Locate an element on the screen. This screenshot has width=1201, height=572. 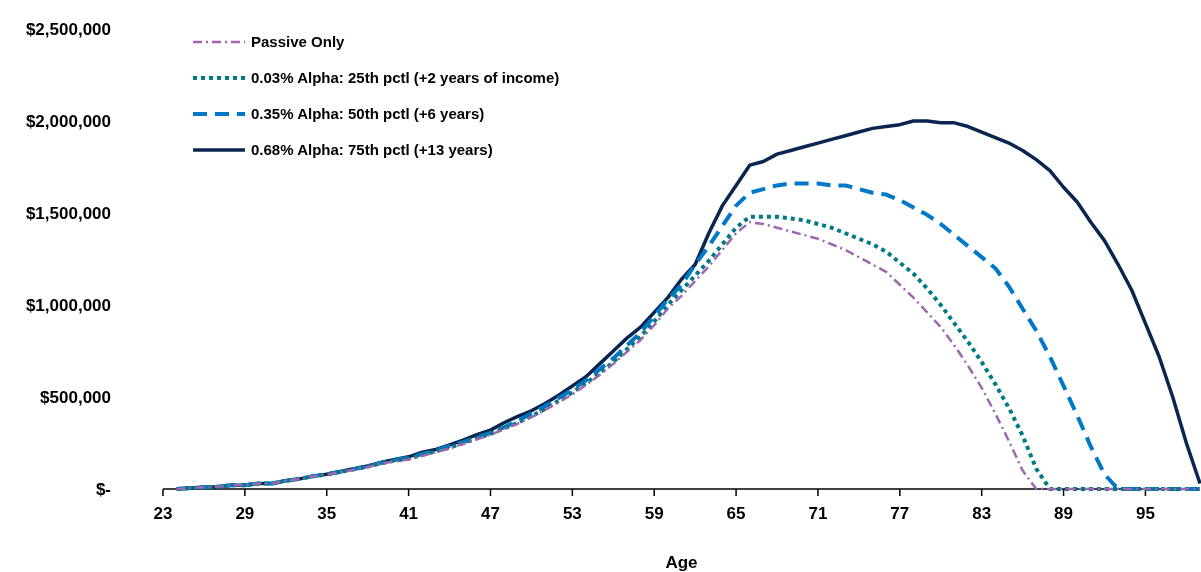
x-tick-label: 23 is located at coordinates (163, 513).